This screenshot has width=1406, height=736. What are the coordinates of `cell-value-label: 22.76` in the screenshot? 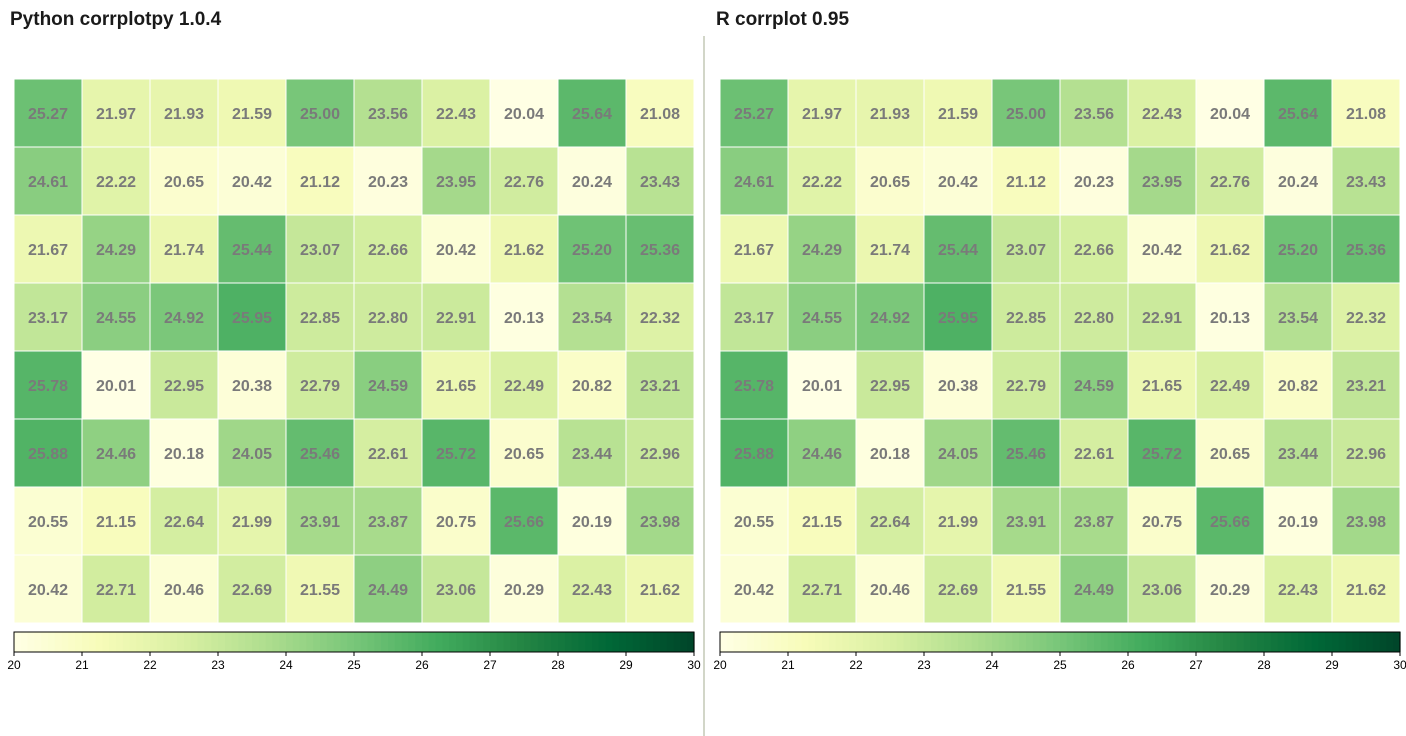 It's located at (1230, 182).